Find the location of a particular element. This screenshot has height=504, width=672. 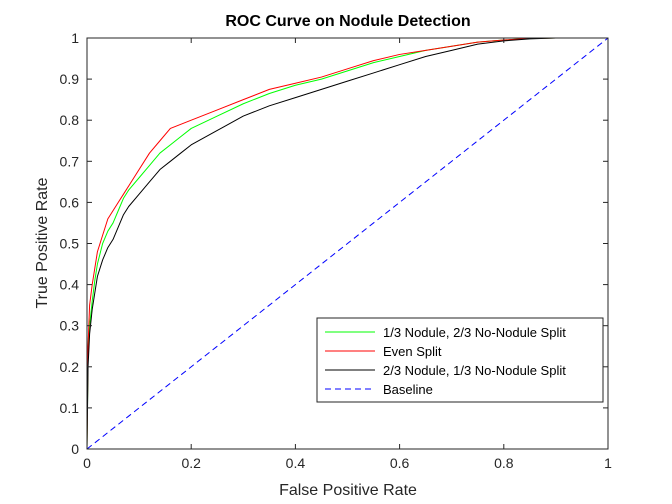

x-tick-label: 1 is located at coordinates (608, 463).